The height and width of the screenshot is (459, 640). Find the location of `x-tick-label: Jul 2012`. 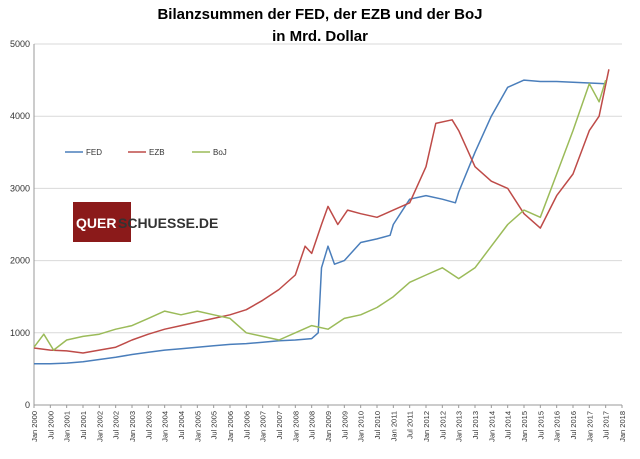

x-tick-label: Jul 2012 is located at coordinates (442, 425).